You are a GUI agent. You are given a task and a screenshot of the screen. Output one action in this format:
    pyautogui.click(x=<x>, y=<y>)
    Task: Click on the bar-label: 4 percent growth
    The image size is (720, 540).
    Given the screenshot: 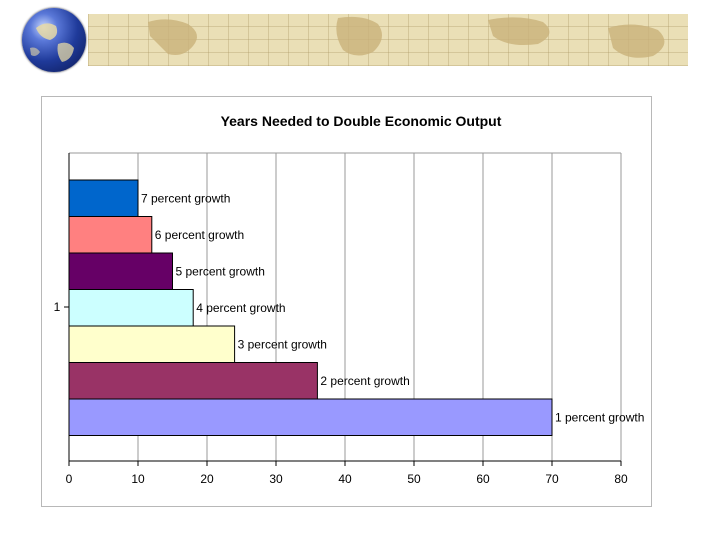 What is the action you would take?
    pyautogui.click(x=240, y=308)
    